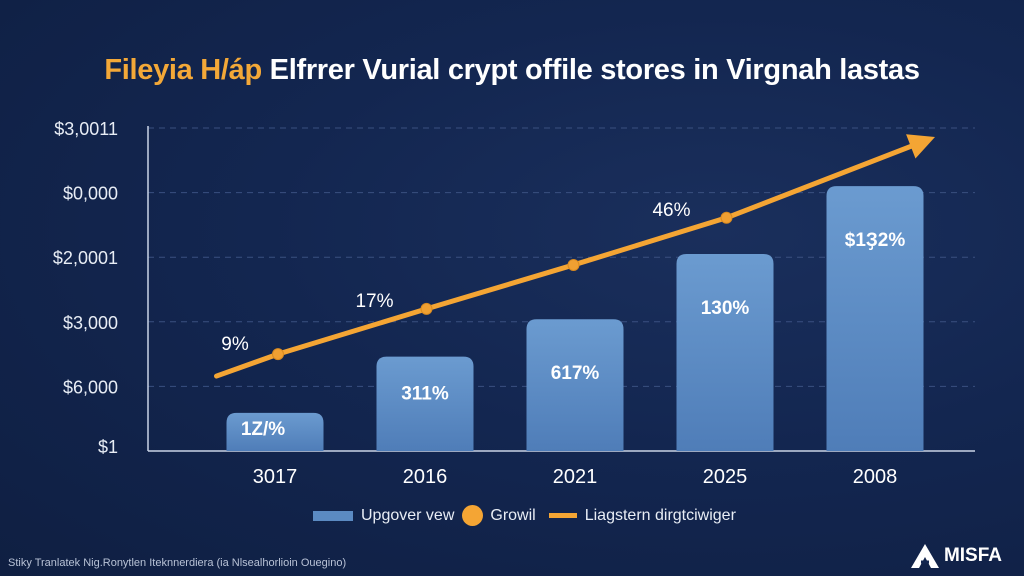 The image size is (1024, 576). I want to click on y-tick-label: $1, so click(108, 447).